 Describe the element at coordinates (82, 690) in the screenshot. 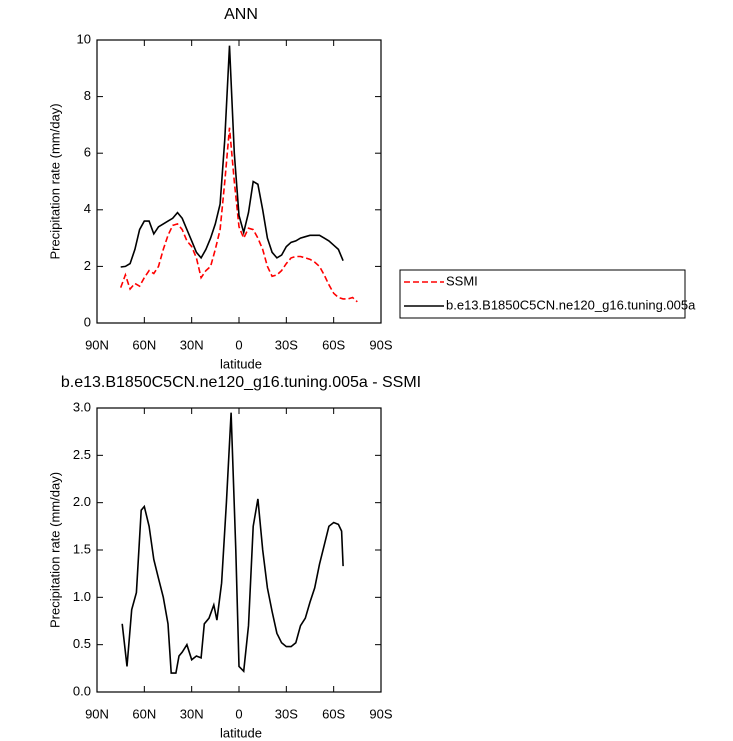

I see `y-tick-label: 0.0` at that location.